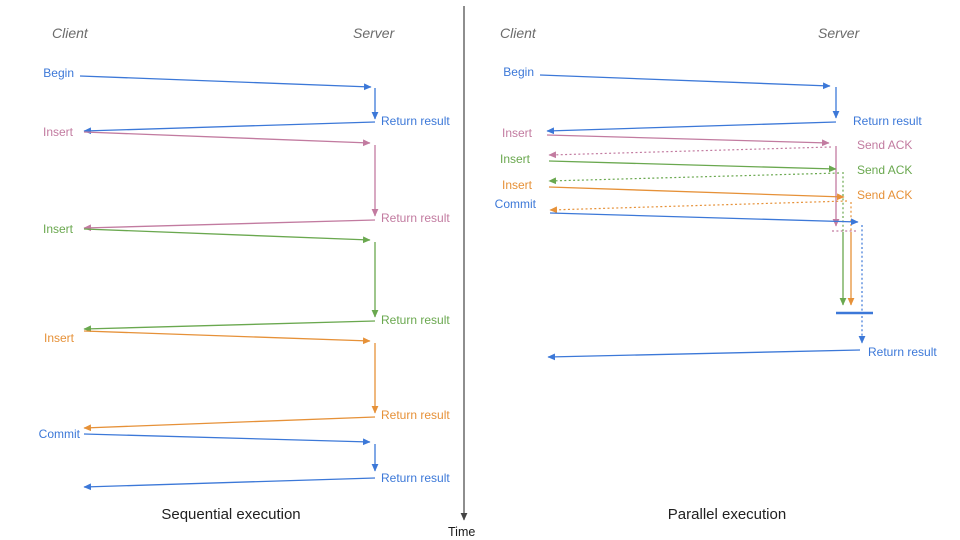 The height and width of the screenshot is (540, 960). I want to click on right-commit-request-arrow, so click(704, 219).